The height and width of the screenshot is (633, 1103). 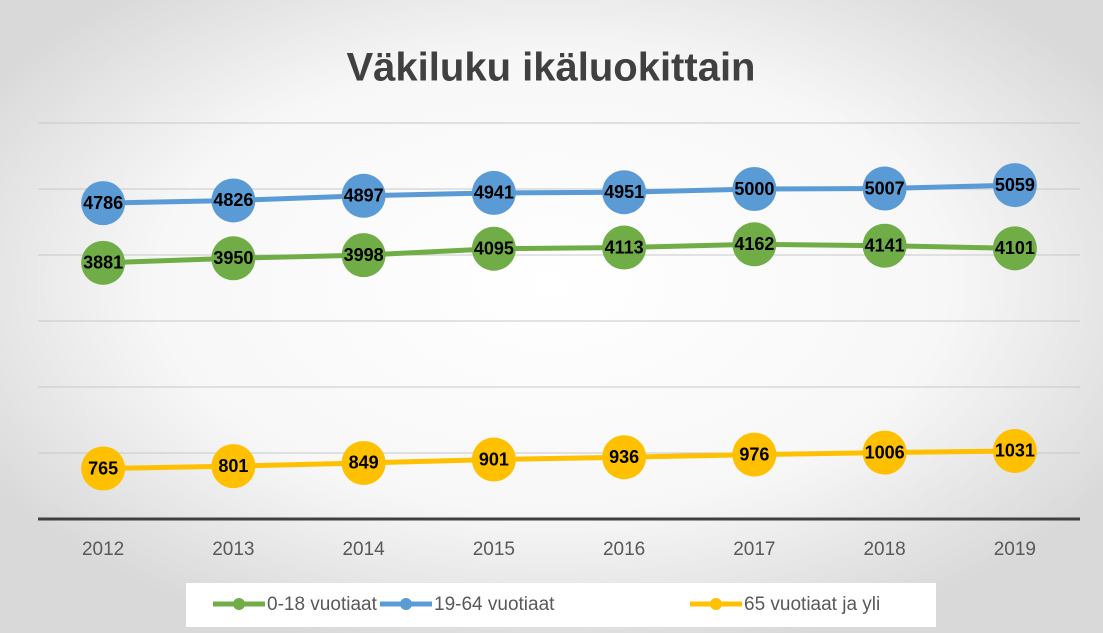 I want to click on data-label: 901, so click(x=494, y=459).